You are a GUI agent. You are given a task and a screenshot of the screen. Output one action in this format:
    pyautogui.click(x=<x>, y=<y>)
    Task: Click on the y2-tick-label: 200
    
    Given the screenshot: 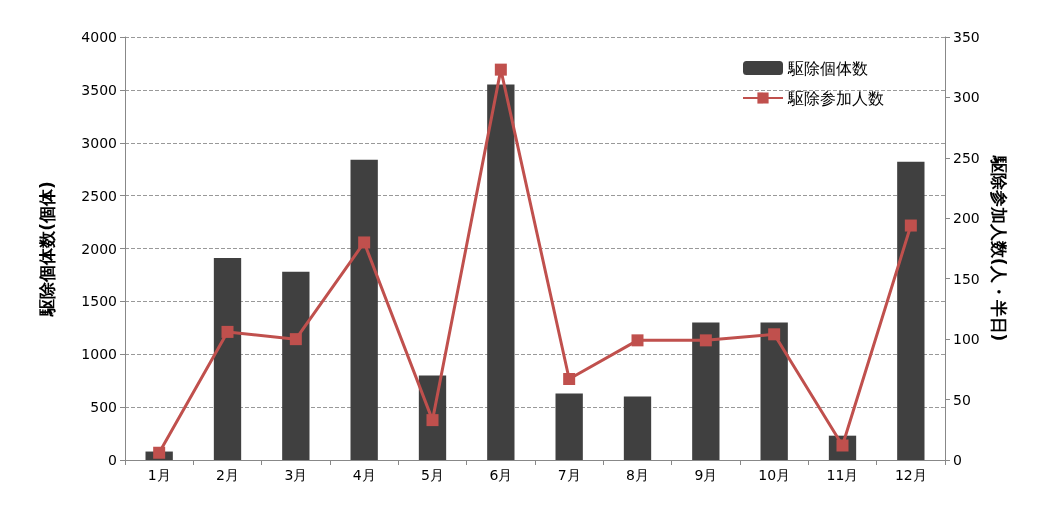 What is the action you would take?
    pyautogui.click(x=966, y=218)
    